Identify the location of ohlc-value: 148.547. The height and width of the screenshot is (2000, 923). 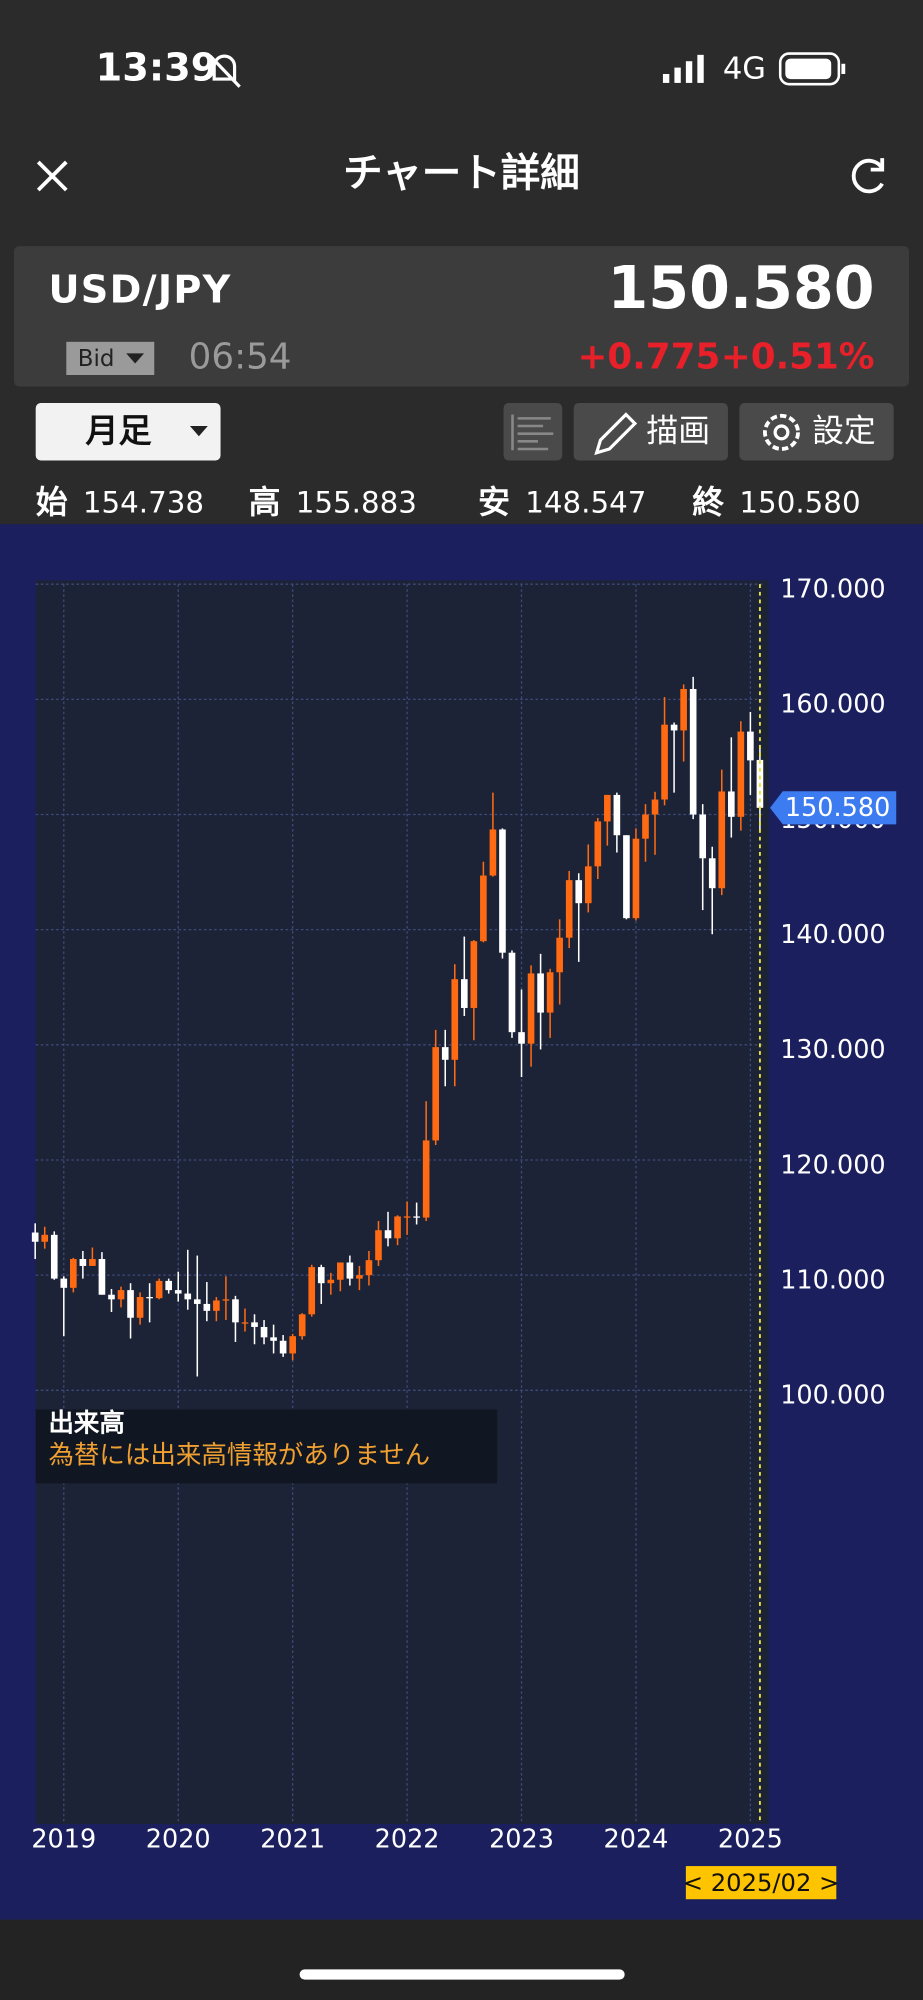
(585, 502).